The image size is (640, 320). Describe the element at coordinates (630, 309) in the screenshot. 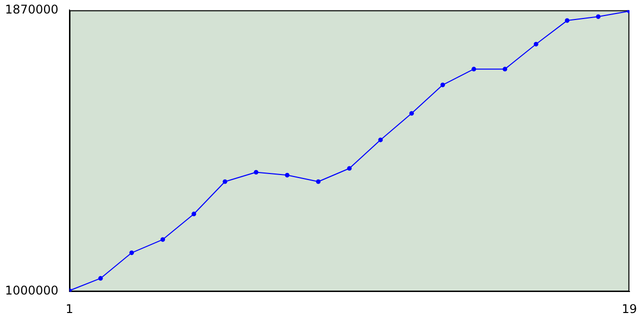

I see `x-tick-label: 19` at that location.